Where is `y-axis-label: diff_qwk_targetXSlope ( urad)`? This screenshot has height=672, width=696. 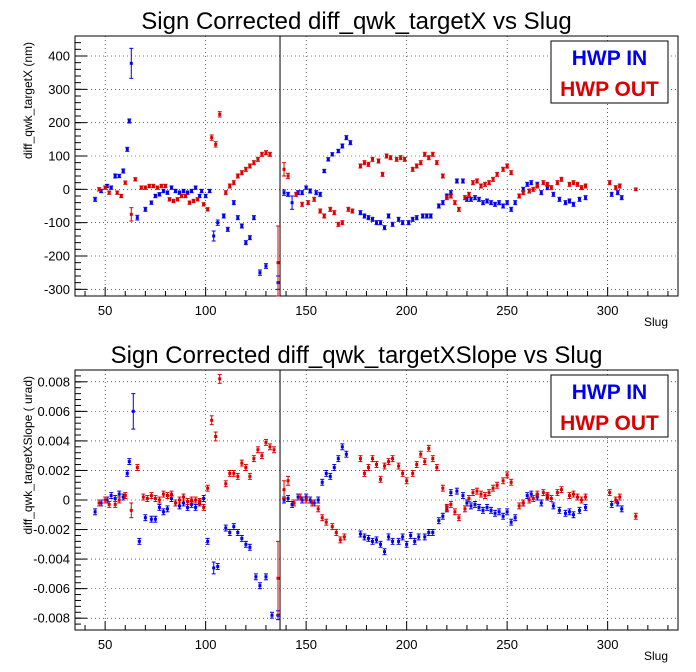
y-axis-label: diff_qwk_targetXSlope ( urad) is located at coordinates (28, 455).